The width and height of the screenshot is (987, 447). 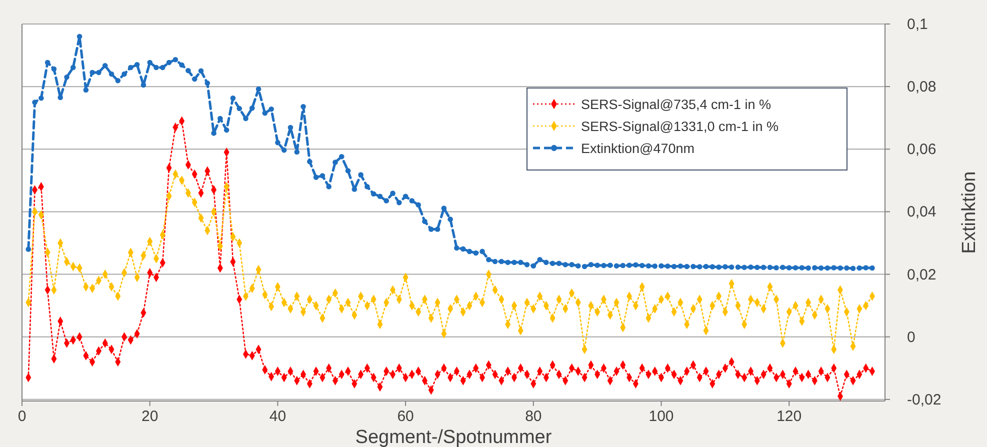 What do you see at coordinates (969, 212) in the screenshot?
I see `y2-axis-title: Extinktion` at bounding box center [969, 212].